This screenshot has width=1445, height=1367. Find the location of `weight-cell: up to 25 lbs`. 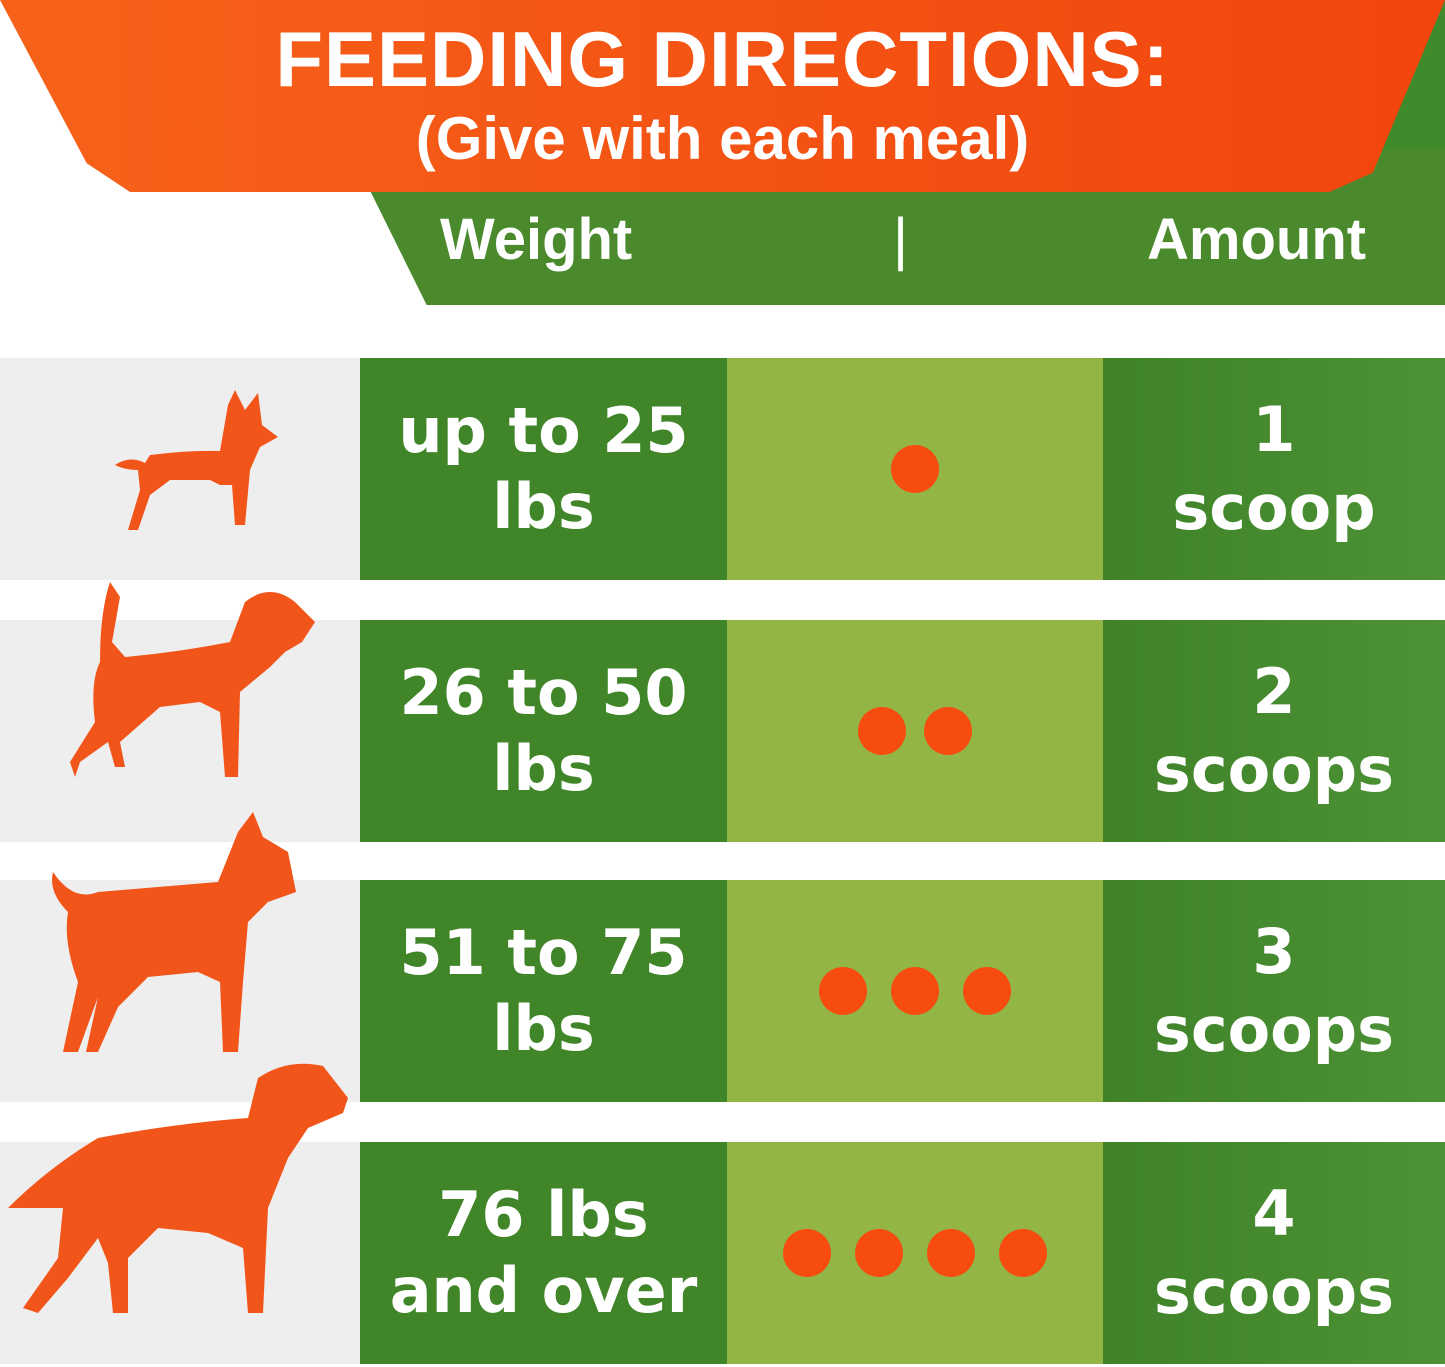

weight-cell: up to 25 lbs is located at coordinates (543, 469).